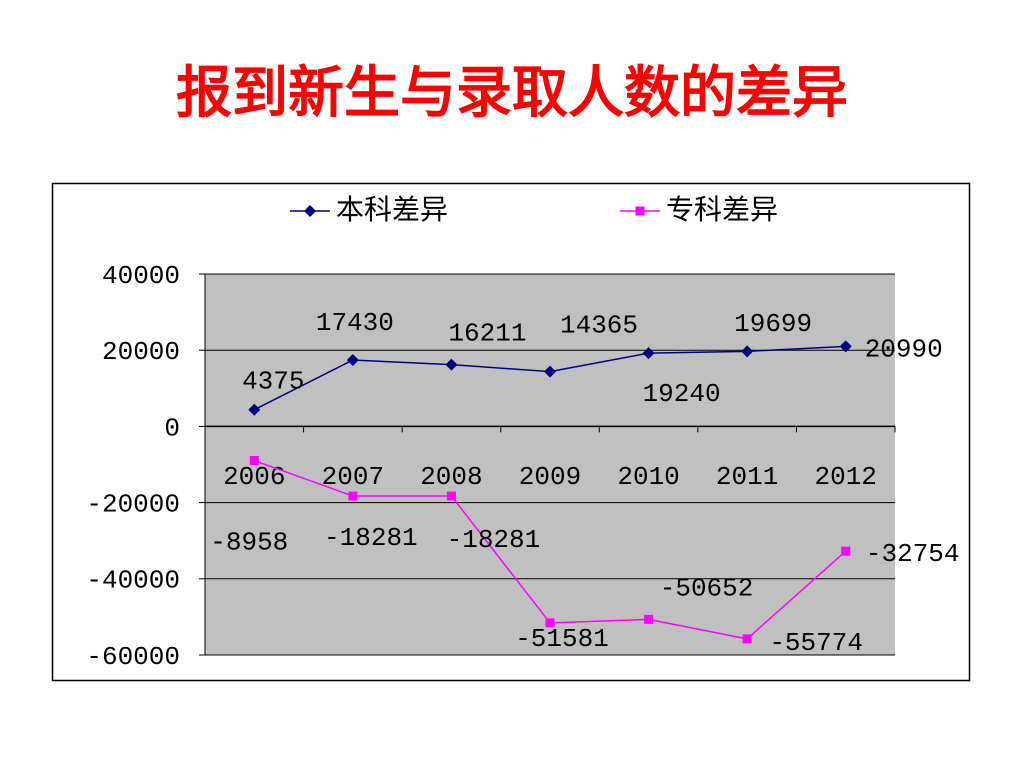  What do you see at coordinates (816, 643) in the screenshot?
I see `data-label: -55774` at bounding box center [816, 643].